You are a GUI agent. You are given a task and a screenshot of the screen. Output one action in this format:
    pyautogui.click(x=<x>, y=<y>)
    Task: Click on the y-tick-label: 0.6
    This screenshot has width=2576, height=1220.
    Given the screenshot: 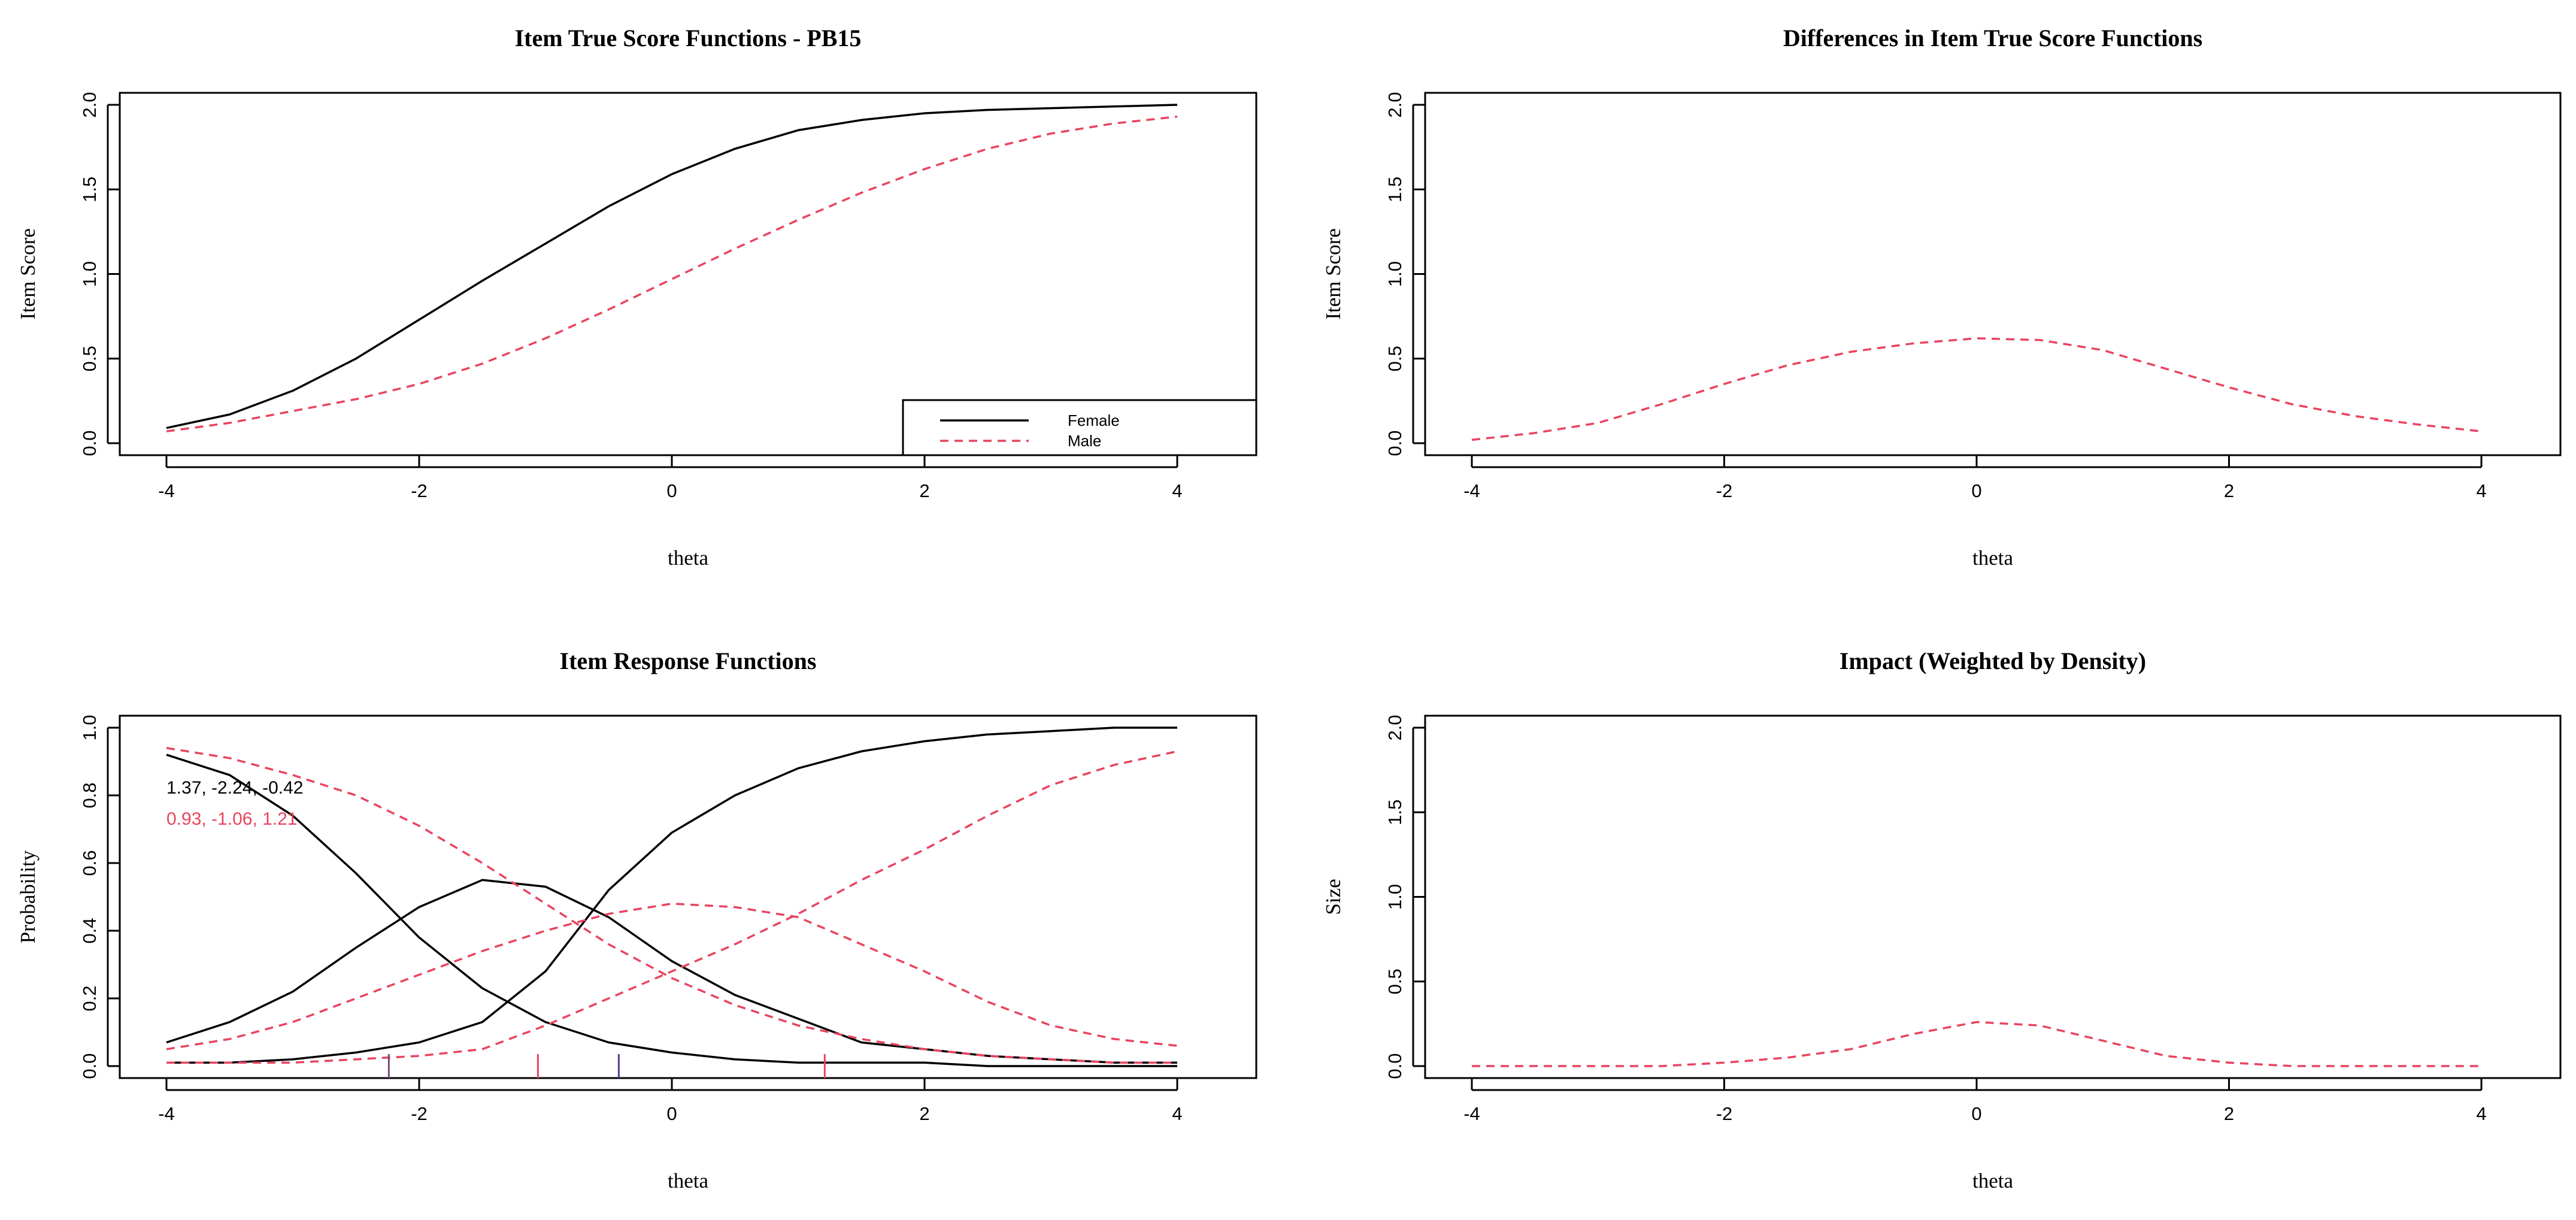 What is the action you would take?
    pyautogui.click(x=89, y=863)
    